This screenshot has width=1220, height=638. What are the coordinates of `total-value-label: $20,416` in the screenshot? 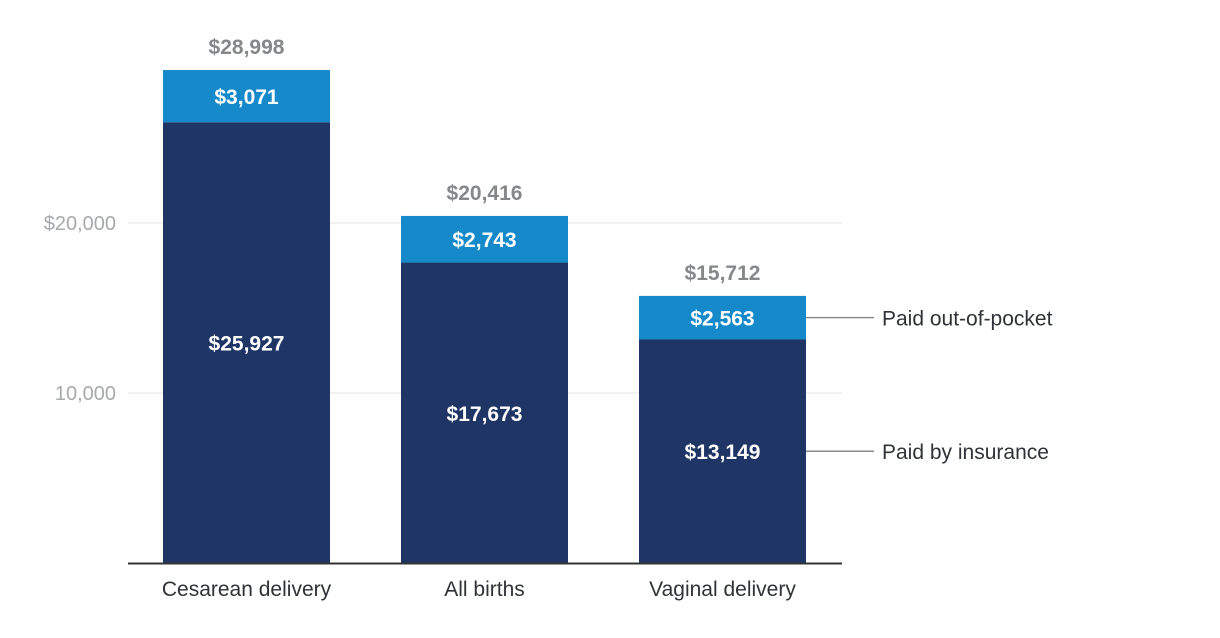 It's located at (485, 193).